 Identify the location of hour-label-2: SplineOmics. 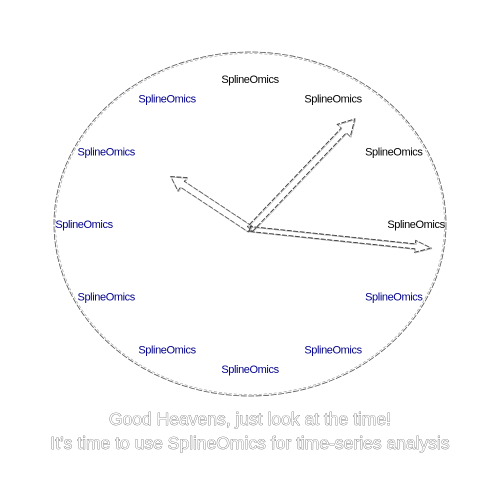
(394, 153).